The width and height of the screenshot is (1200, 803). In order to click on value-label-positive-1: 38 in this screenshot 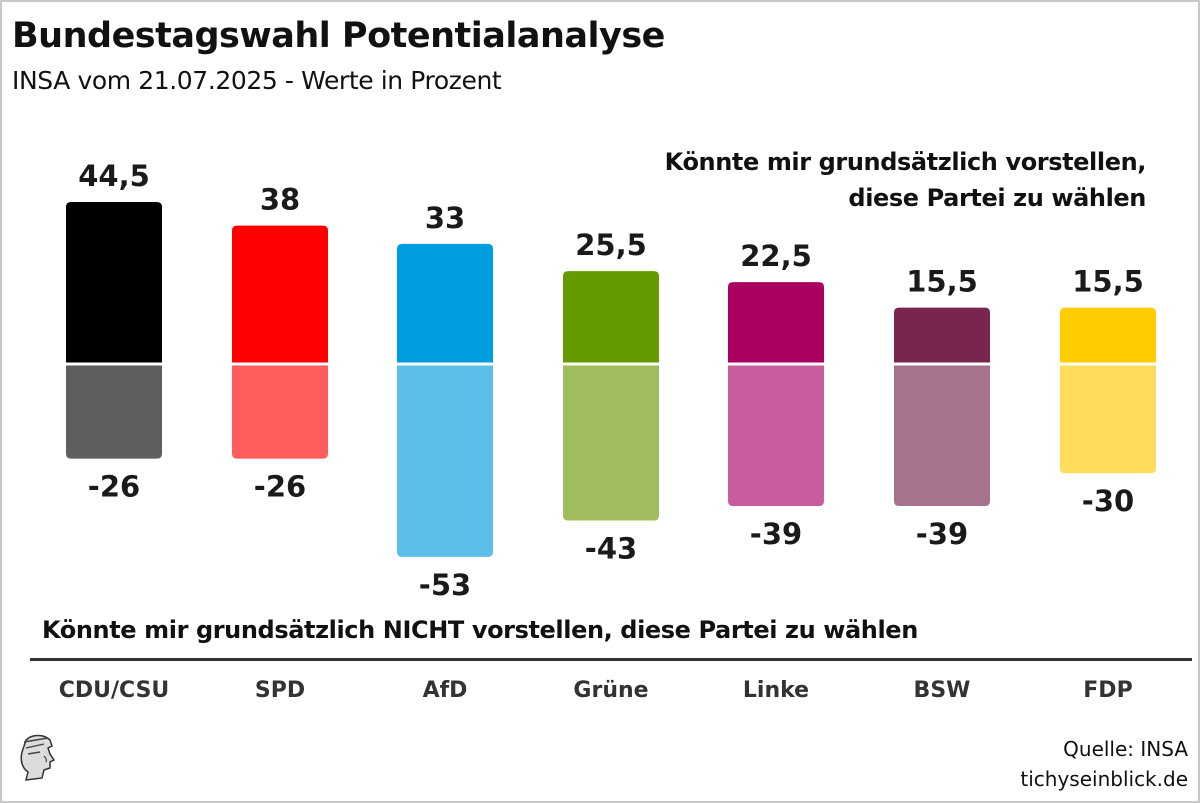, I will do `click(280, 200)`.